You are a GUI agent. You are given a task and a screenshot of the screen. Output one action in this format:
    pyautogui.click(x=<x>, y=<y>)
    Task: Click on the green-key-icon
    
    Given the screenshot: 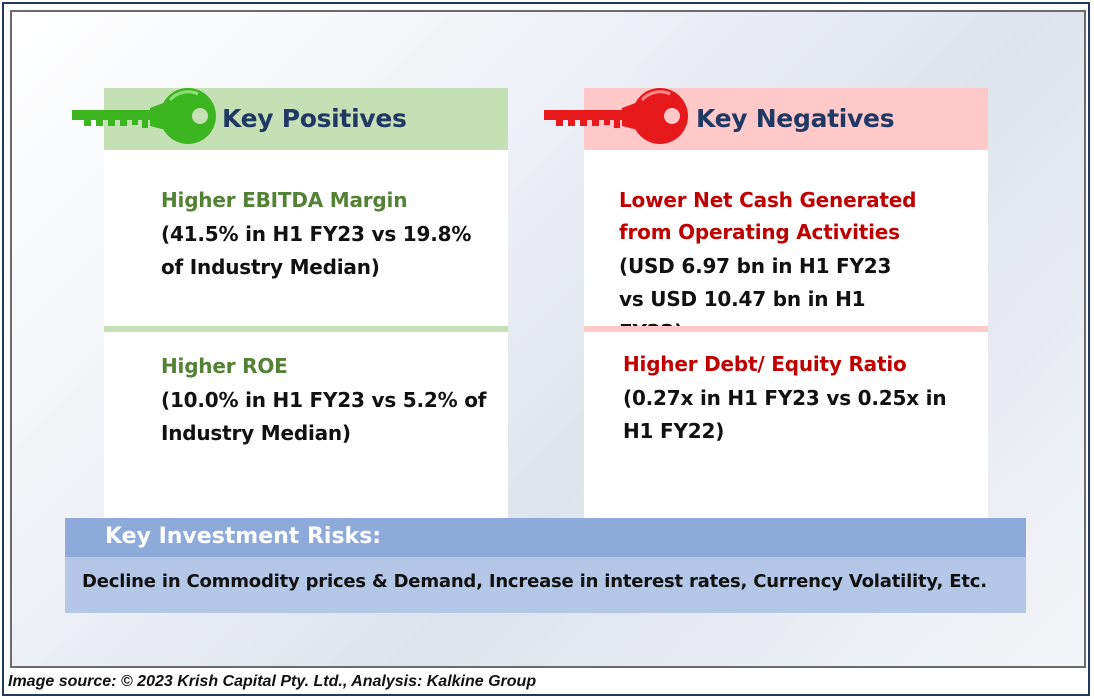 What is the action you would take?
    pyautogui.click(x=144, y=116)
    